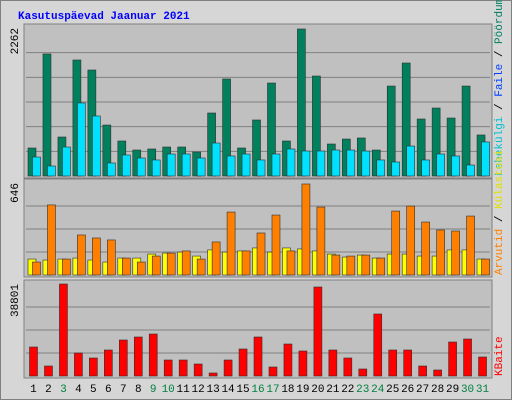 Image resolution: width=512 pixels, height=400 pixels. I want to click on legend-entry: Arvutid, so click(500, 252).